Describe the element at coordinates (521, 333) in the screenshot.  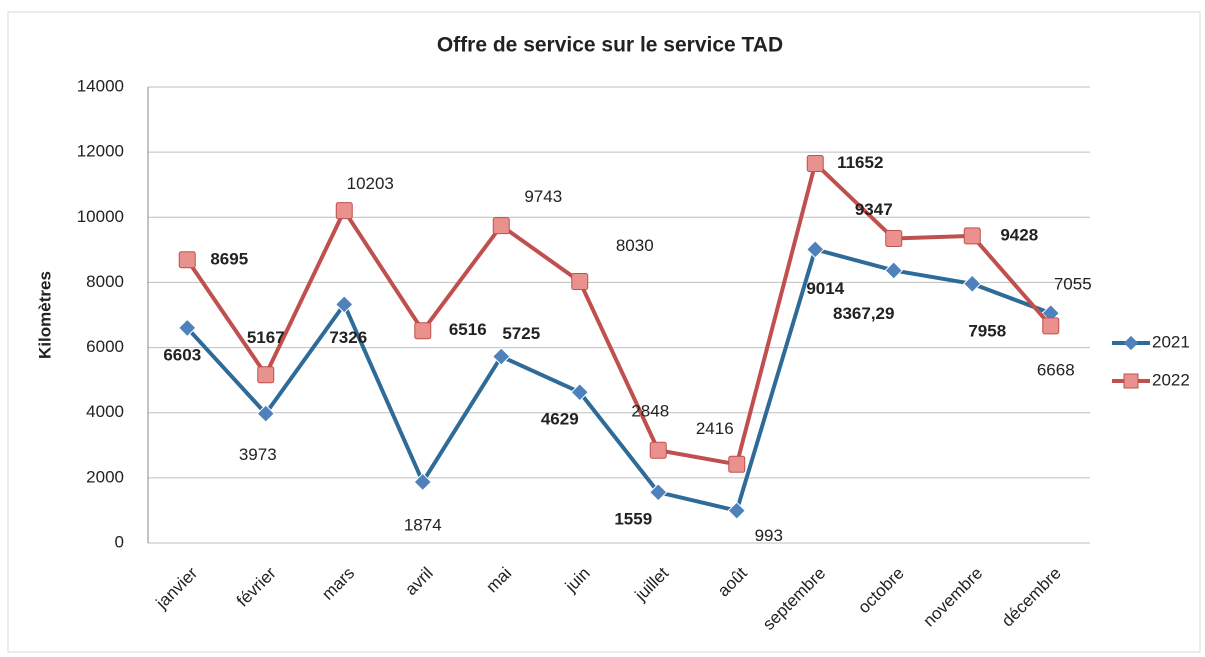
I see `data-label: 5725` at that location.